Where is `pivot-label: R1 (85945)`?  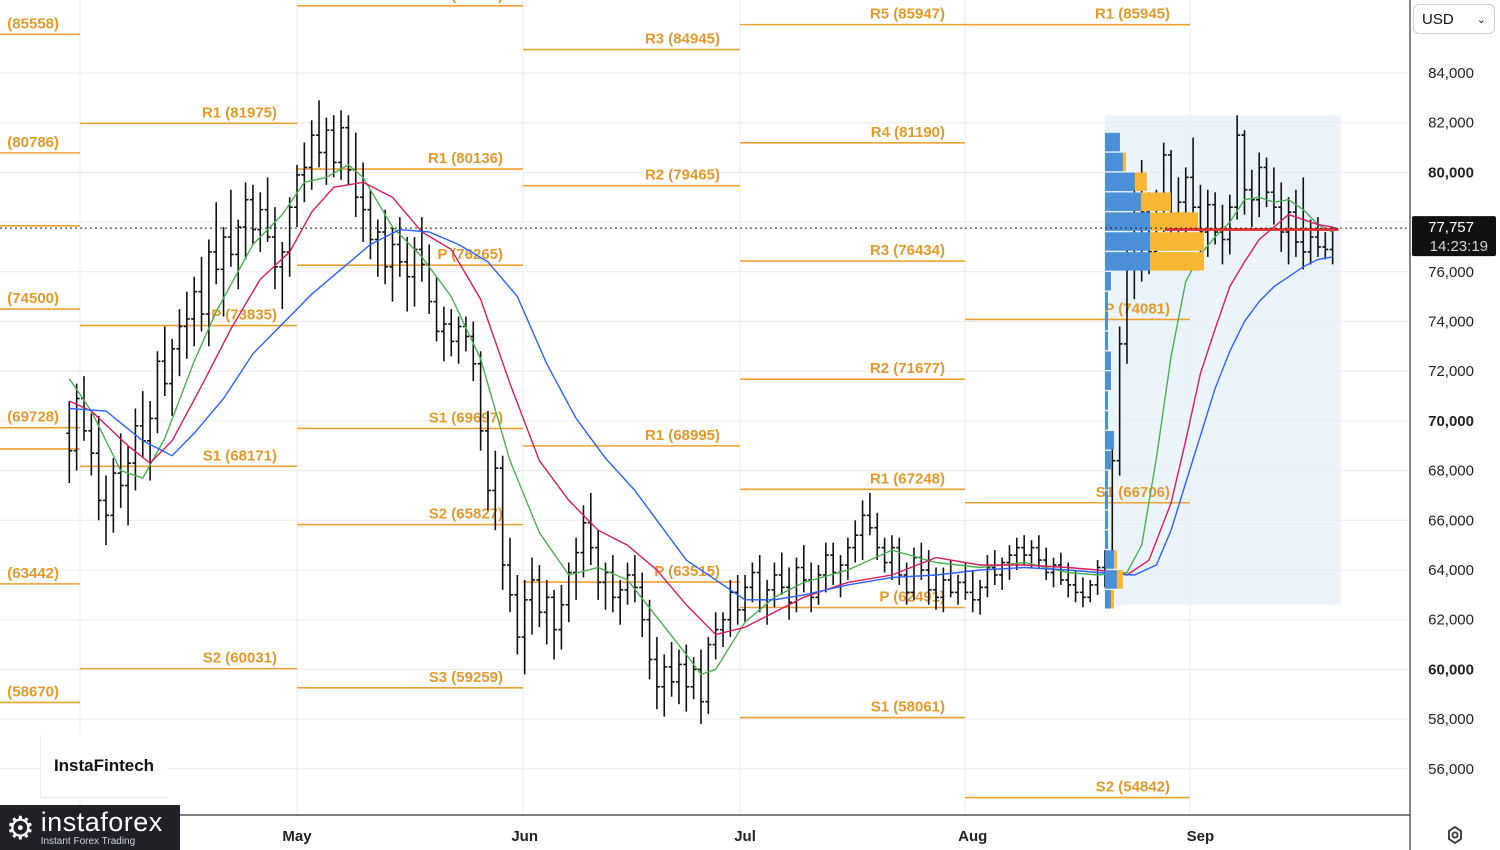 pivot-label: R1 (85945) is located at coordinates (1132, 14).